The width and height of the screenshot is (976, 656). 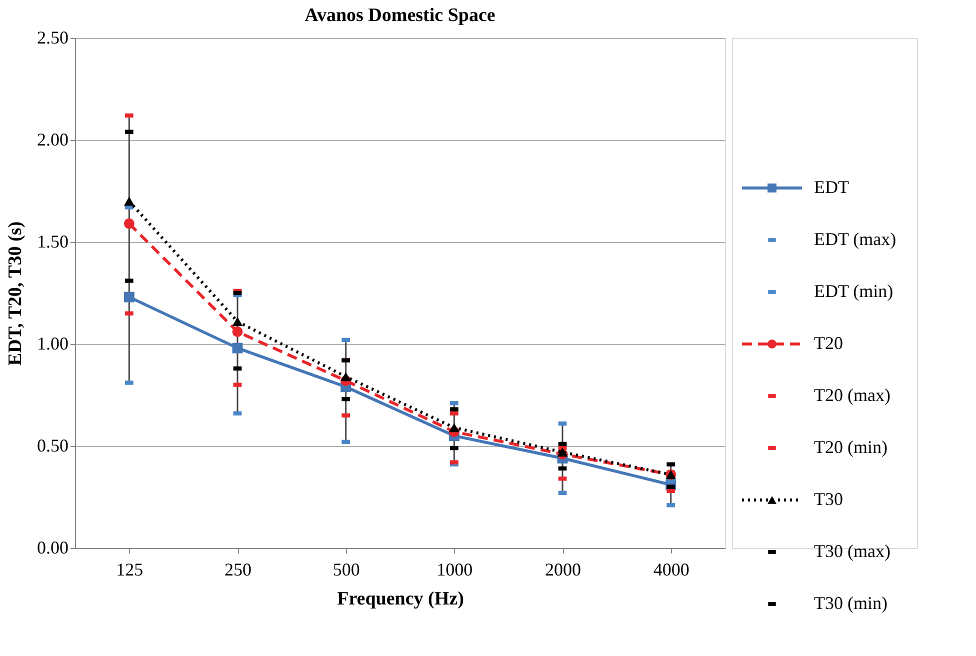 What do you see at coordinates (52, 344) in the screenshot?
I see `y-tick-label: 1.00` at bounding box center [52, 344].